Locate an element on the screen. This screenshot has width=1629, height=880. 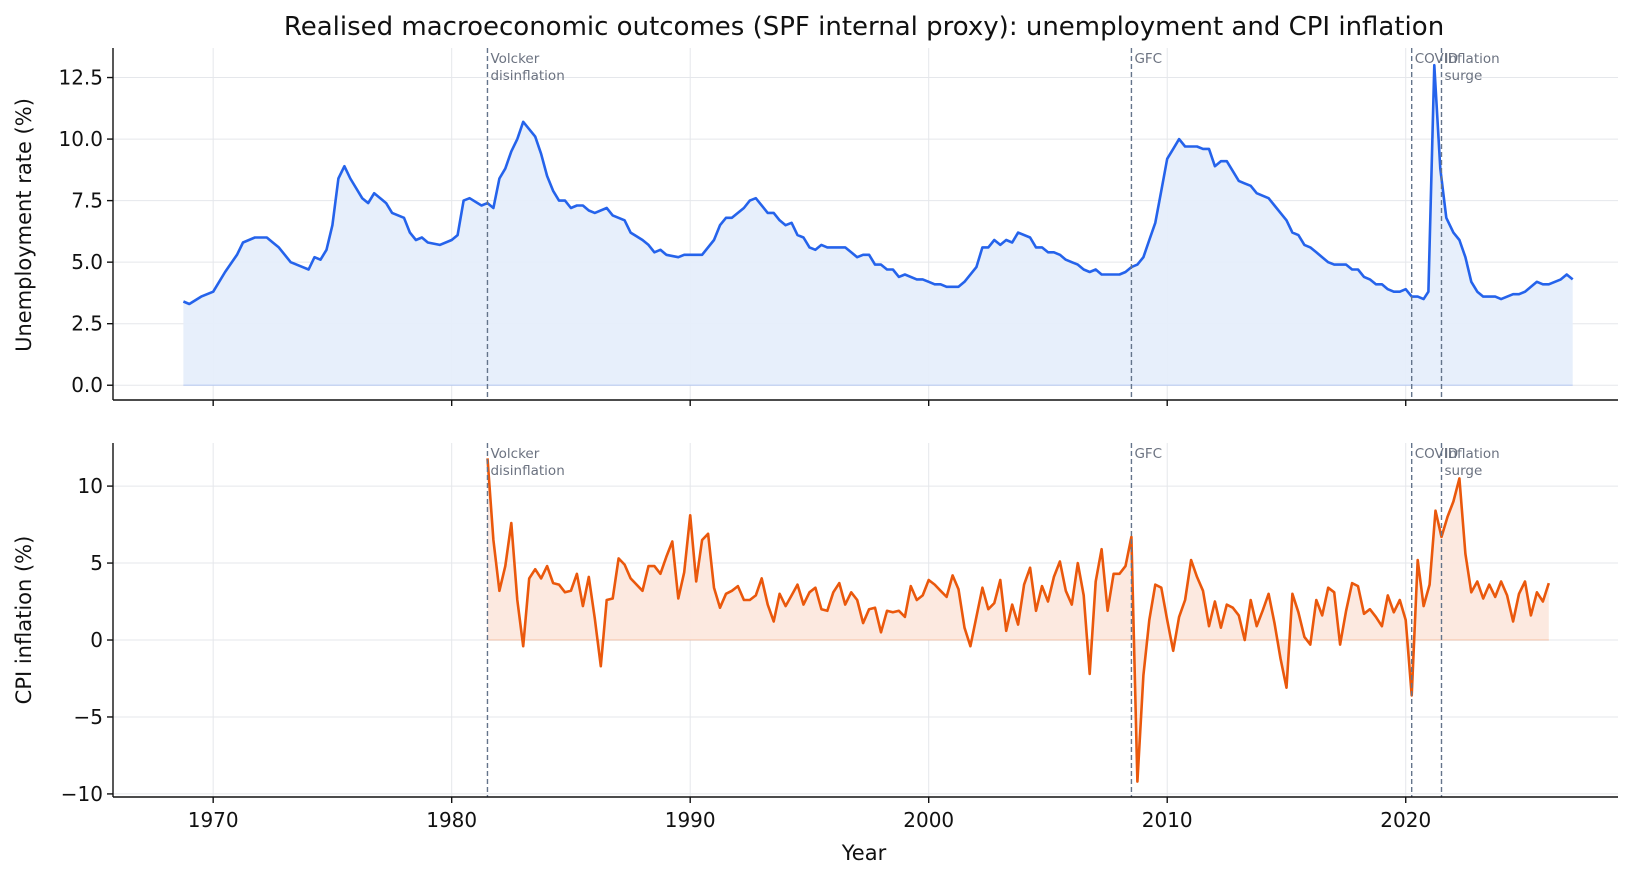
x-tick-label: 2020 is located at coordinates (1405, 820).